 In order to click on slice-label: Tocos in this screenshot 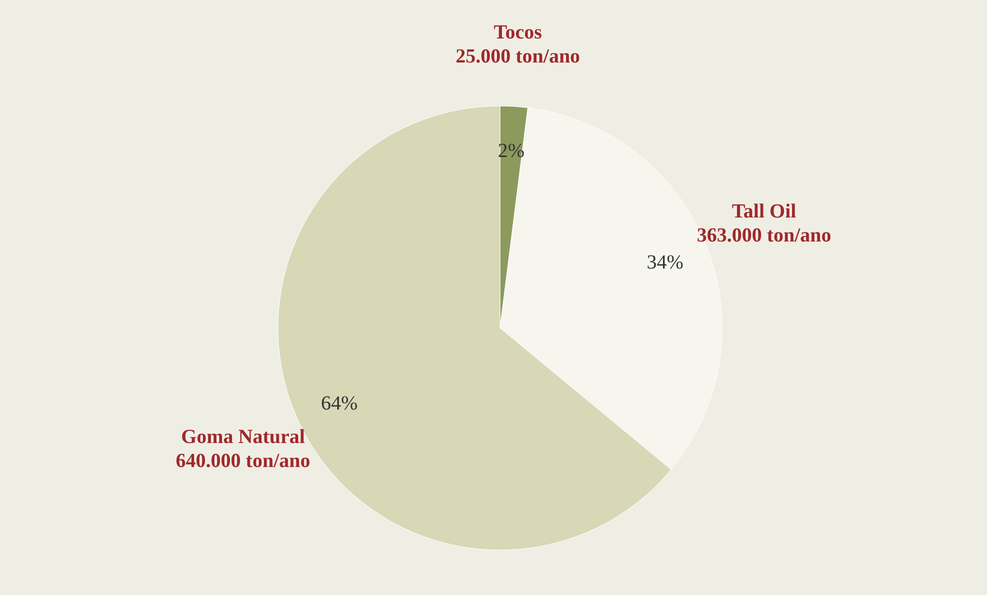, I will do `click(518, 33)`.